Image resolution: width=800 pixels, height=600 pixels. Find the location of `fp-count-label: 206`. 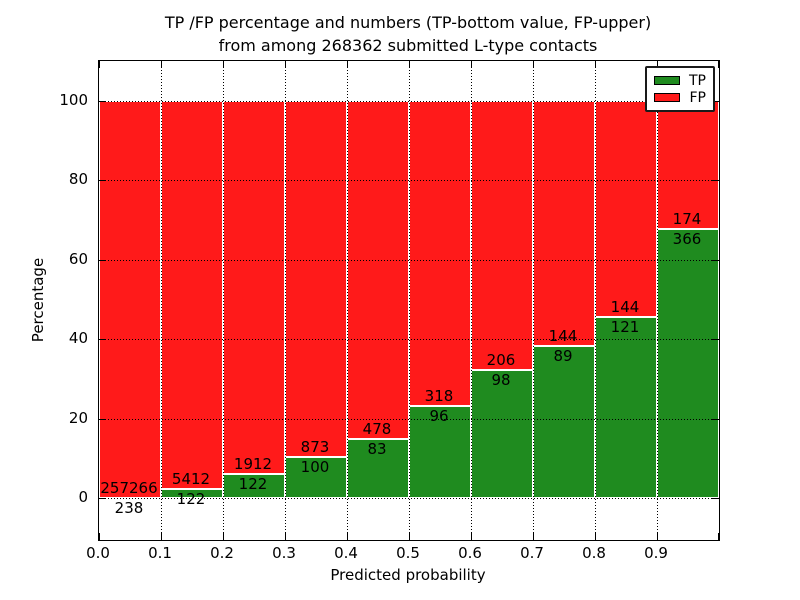

fp-count-label: 206 is located at coordinates (501, 360).